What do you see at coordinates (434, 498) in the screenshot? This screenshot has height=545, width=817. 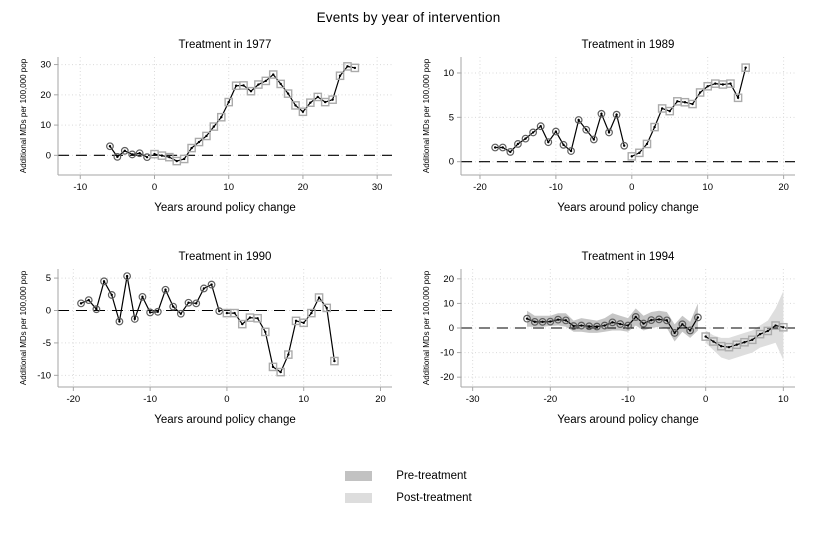 I see `post-treatment-label: Post-treatment` at bounding box center [434, 498].